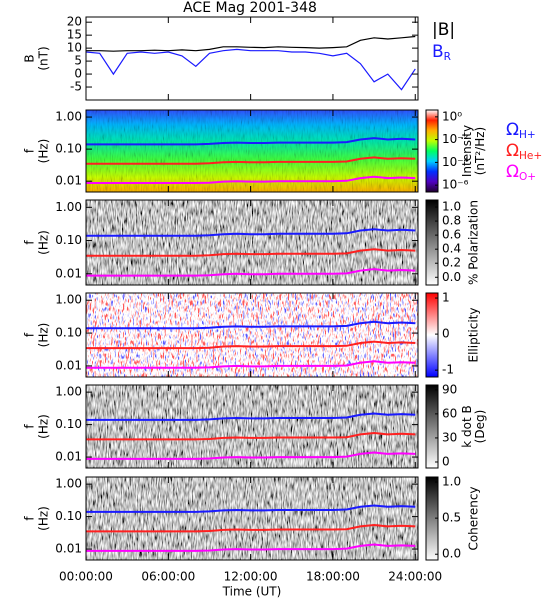 The height and width of the screenshot is (600, 550). I want to click on y-tick-label: 10, so click(74, 48).